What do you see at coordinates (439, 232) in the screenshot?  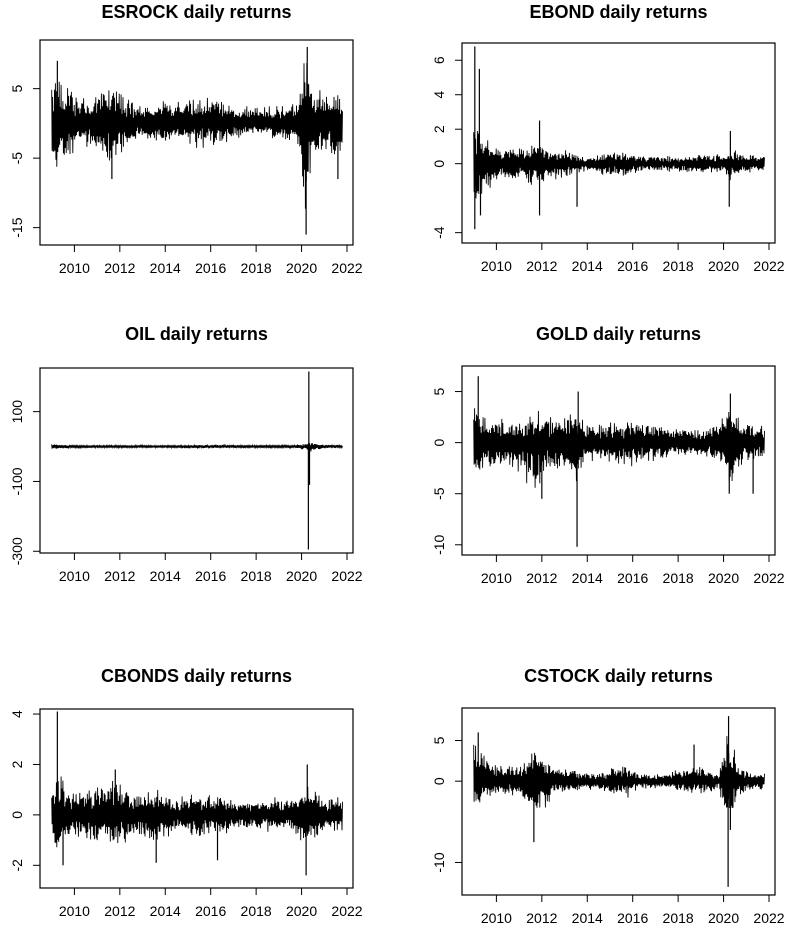 I see `y-tick-label: -4` at bounding box center [439, 232].